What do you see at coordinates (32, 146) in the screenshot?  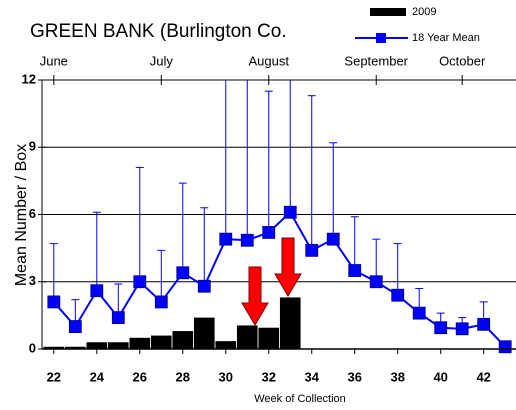 I see `y-tick-label: 9` at bounding box center [32, 146].